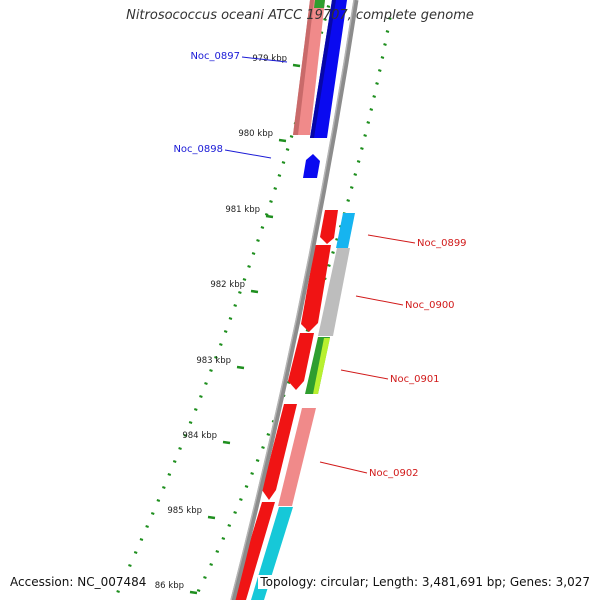  What do you see at coordinates (215, 56) in the screenshot?
I see `gene-label-noc_0897: Noc_0897` at bounding box center [215, 56].